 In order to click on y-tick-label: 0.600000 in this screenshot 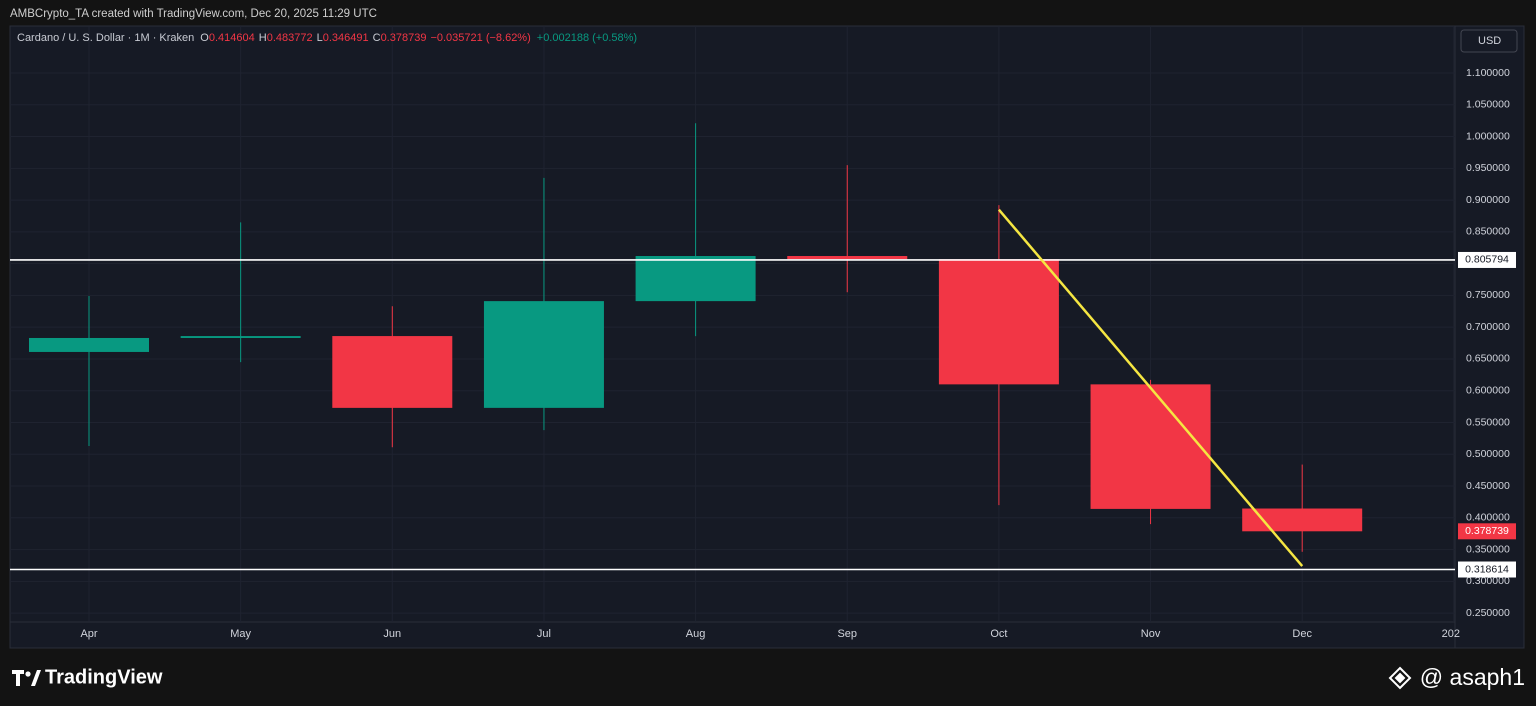, I will do `click(1488, 390)`.